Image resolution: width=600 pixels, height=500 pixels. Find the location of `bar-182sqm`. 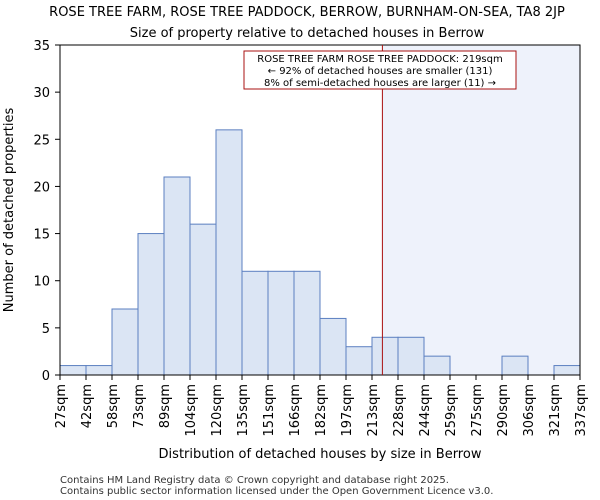

bar-182sqm is located at coordinates (333, 346).